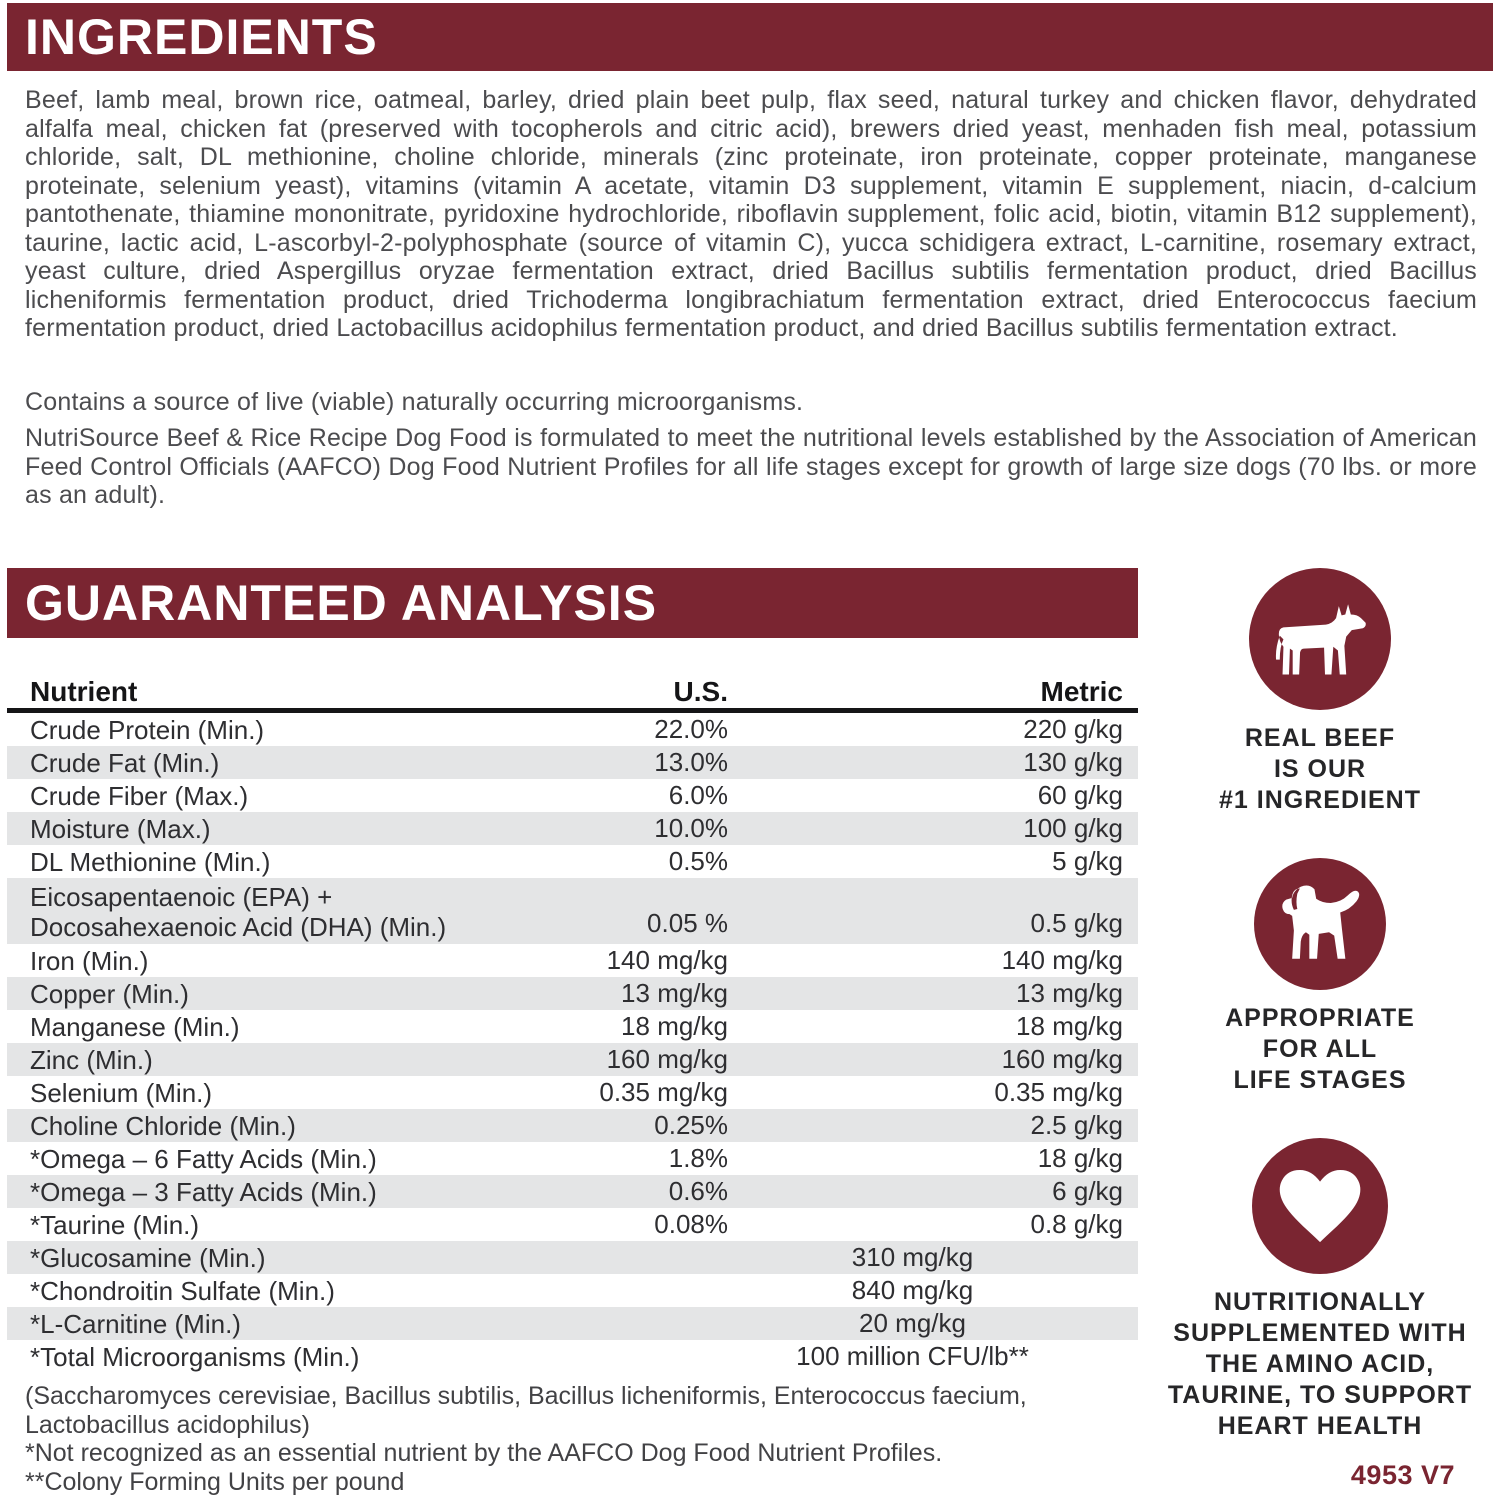 This screenshot has height=1496, width=1500. What do you see at coordinates (1402, 1475) in the screenshot?
I see `print-code: 4953 V7` at bounding box center [1402, 1475].